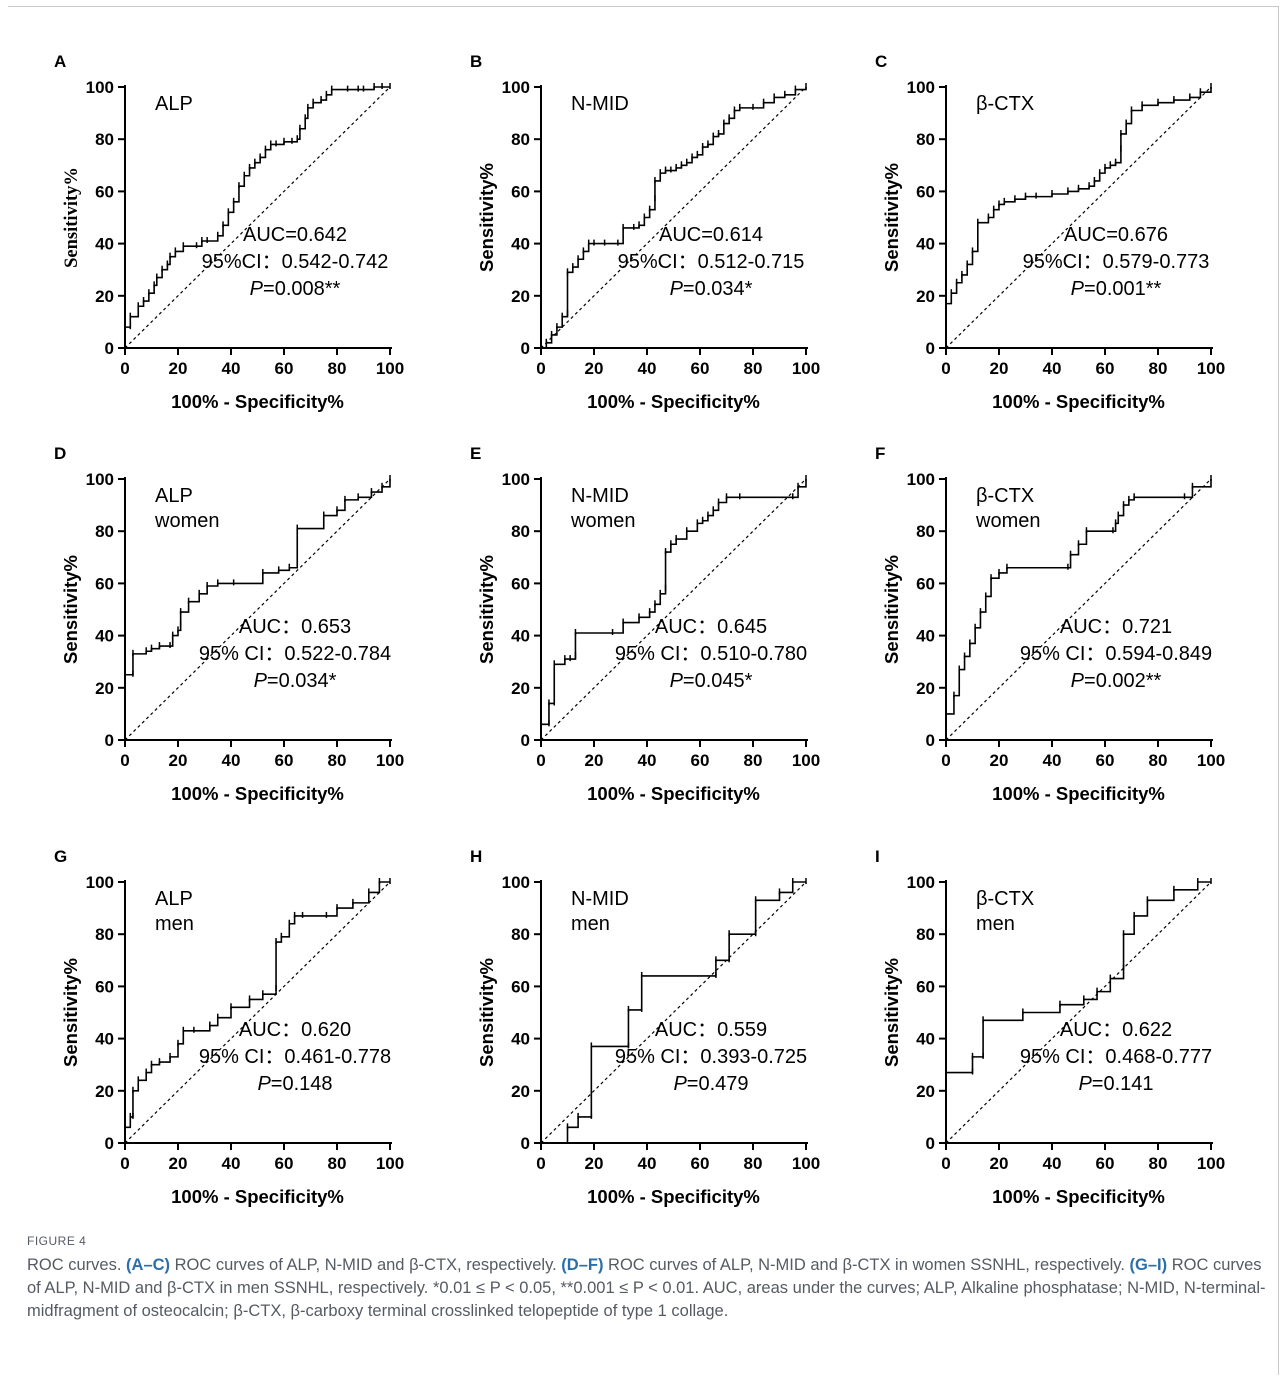 This screenshot has width=1288, height=1381. Describe the element at coordinates (880, 453) in the screenshot. I see `panel-letter: F` at that location.